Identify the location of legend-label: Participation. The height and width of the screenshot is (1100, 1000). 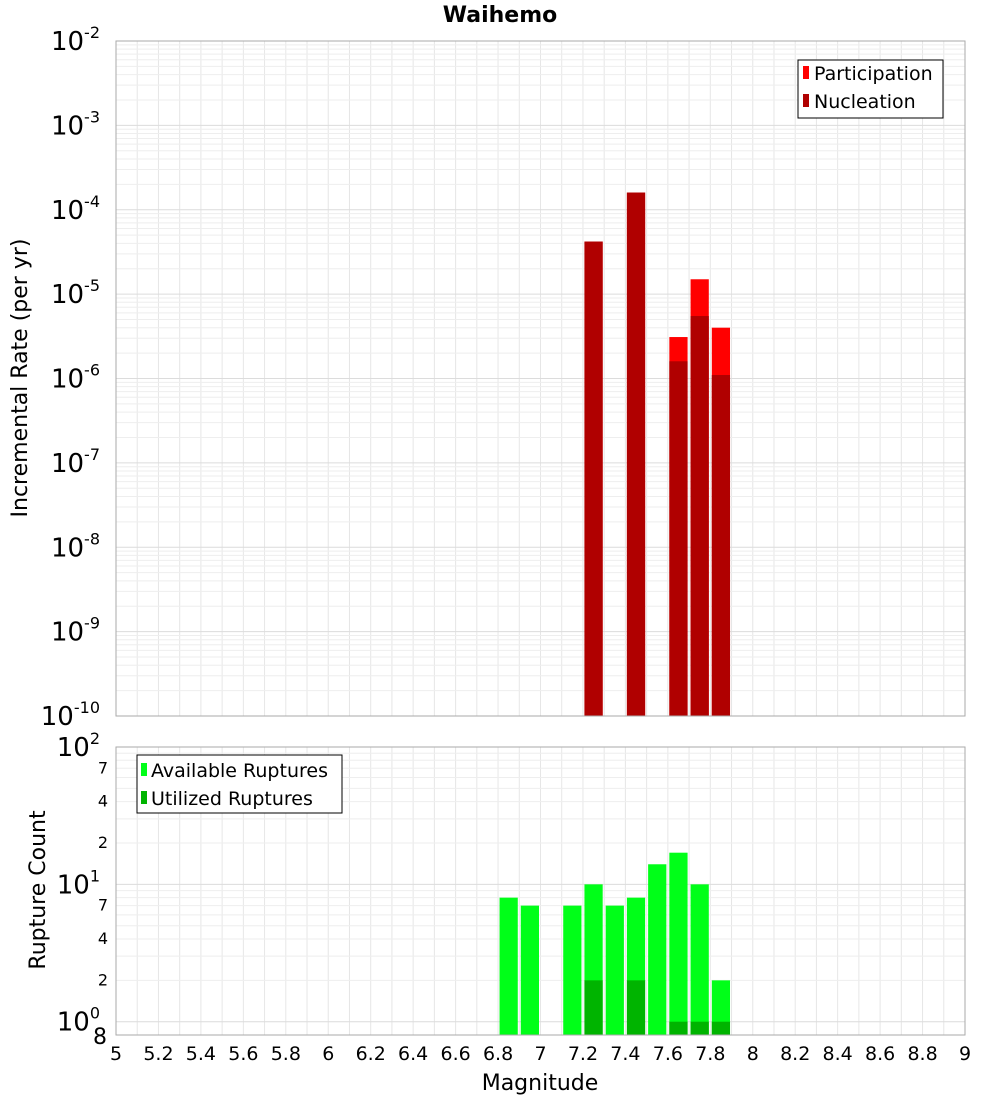
(873, 74).